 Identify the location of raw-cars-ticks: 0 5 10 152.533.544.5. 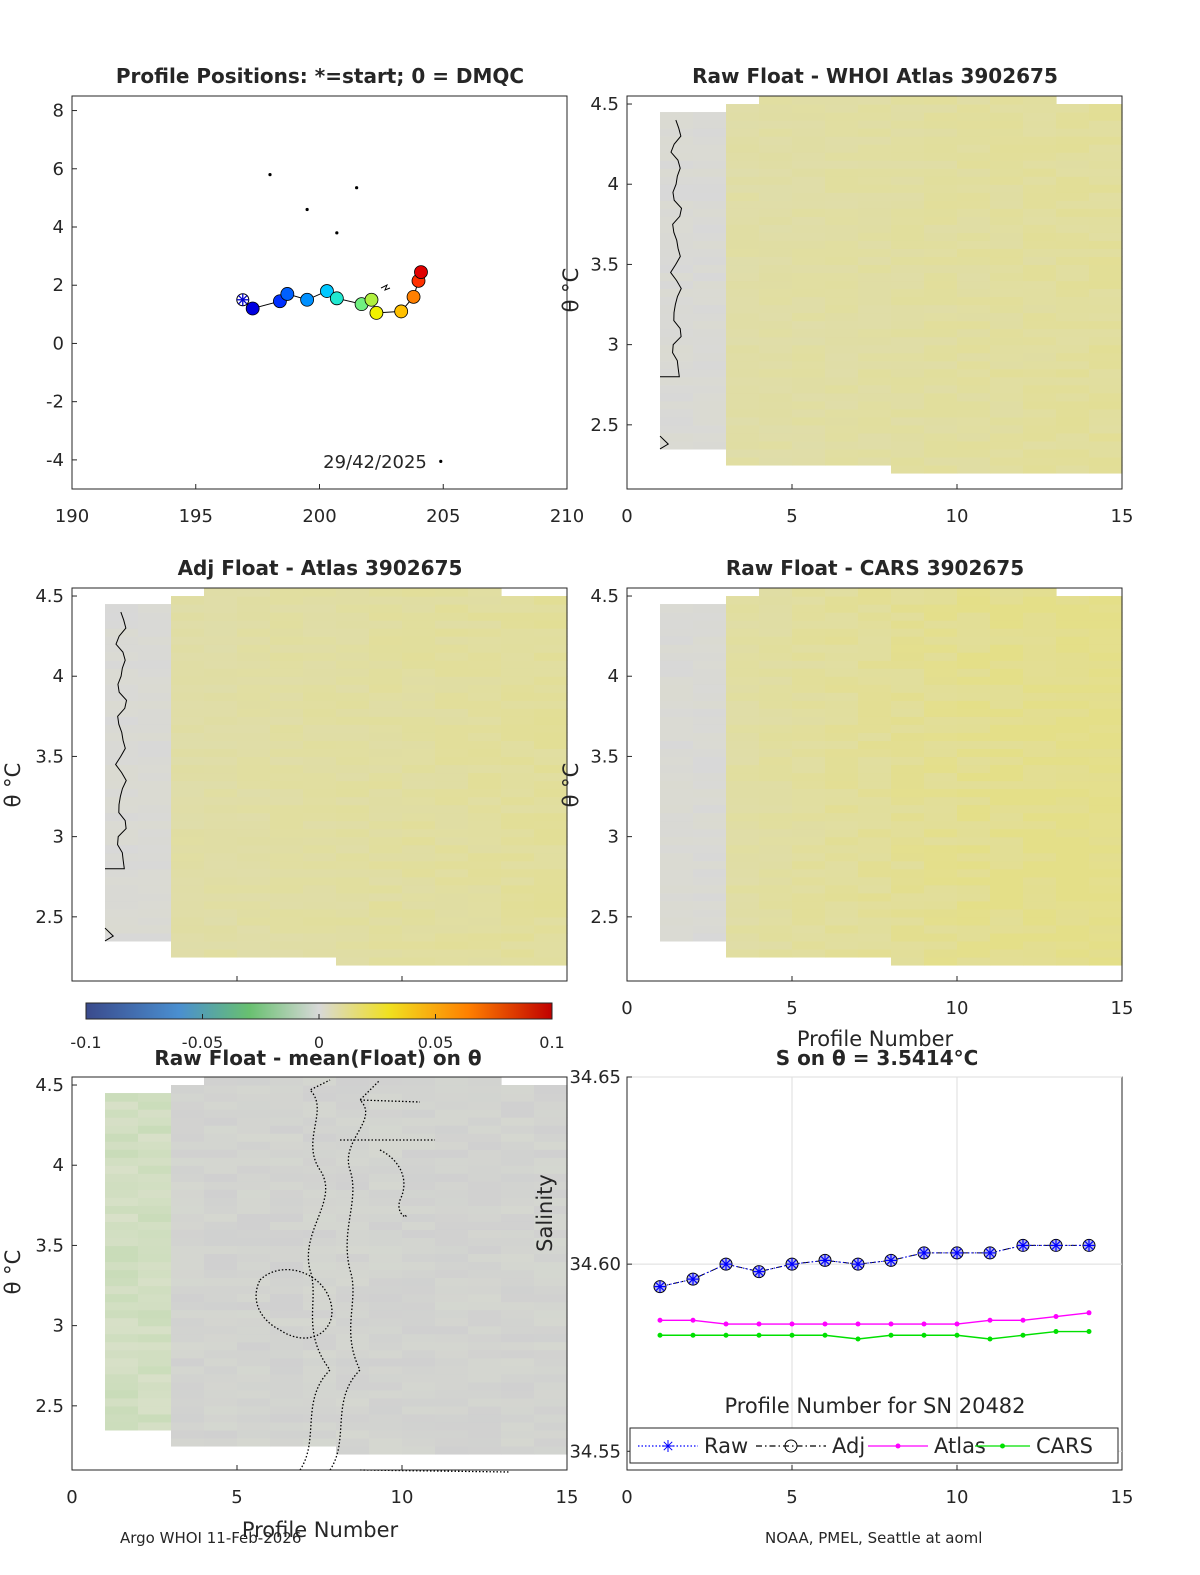
(861, 802).